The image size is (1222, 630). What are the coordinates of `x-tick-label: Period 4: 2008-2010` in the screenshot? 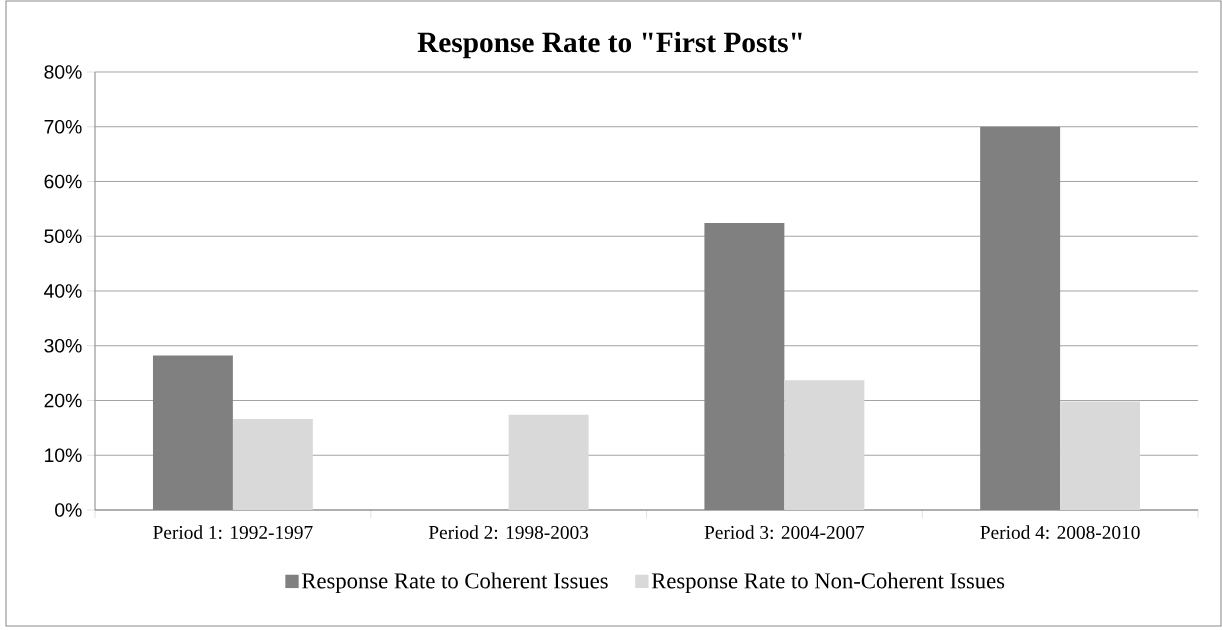 It's located at (1060, 532).